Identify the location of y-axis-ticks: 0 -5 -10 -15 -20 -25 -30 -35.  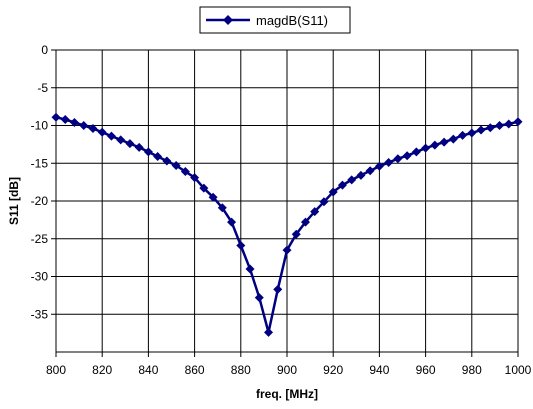
(43, 182).